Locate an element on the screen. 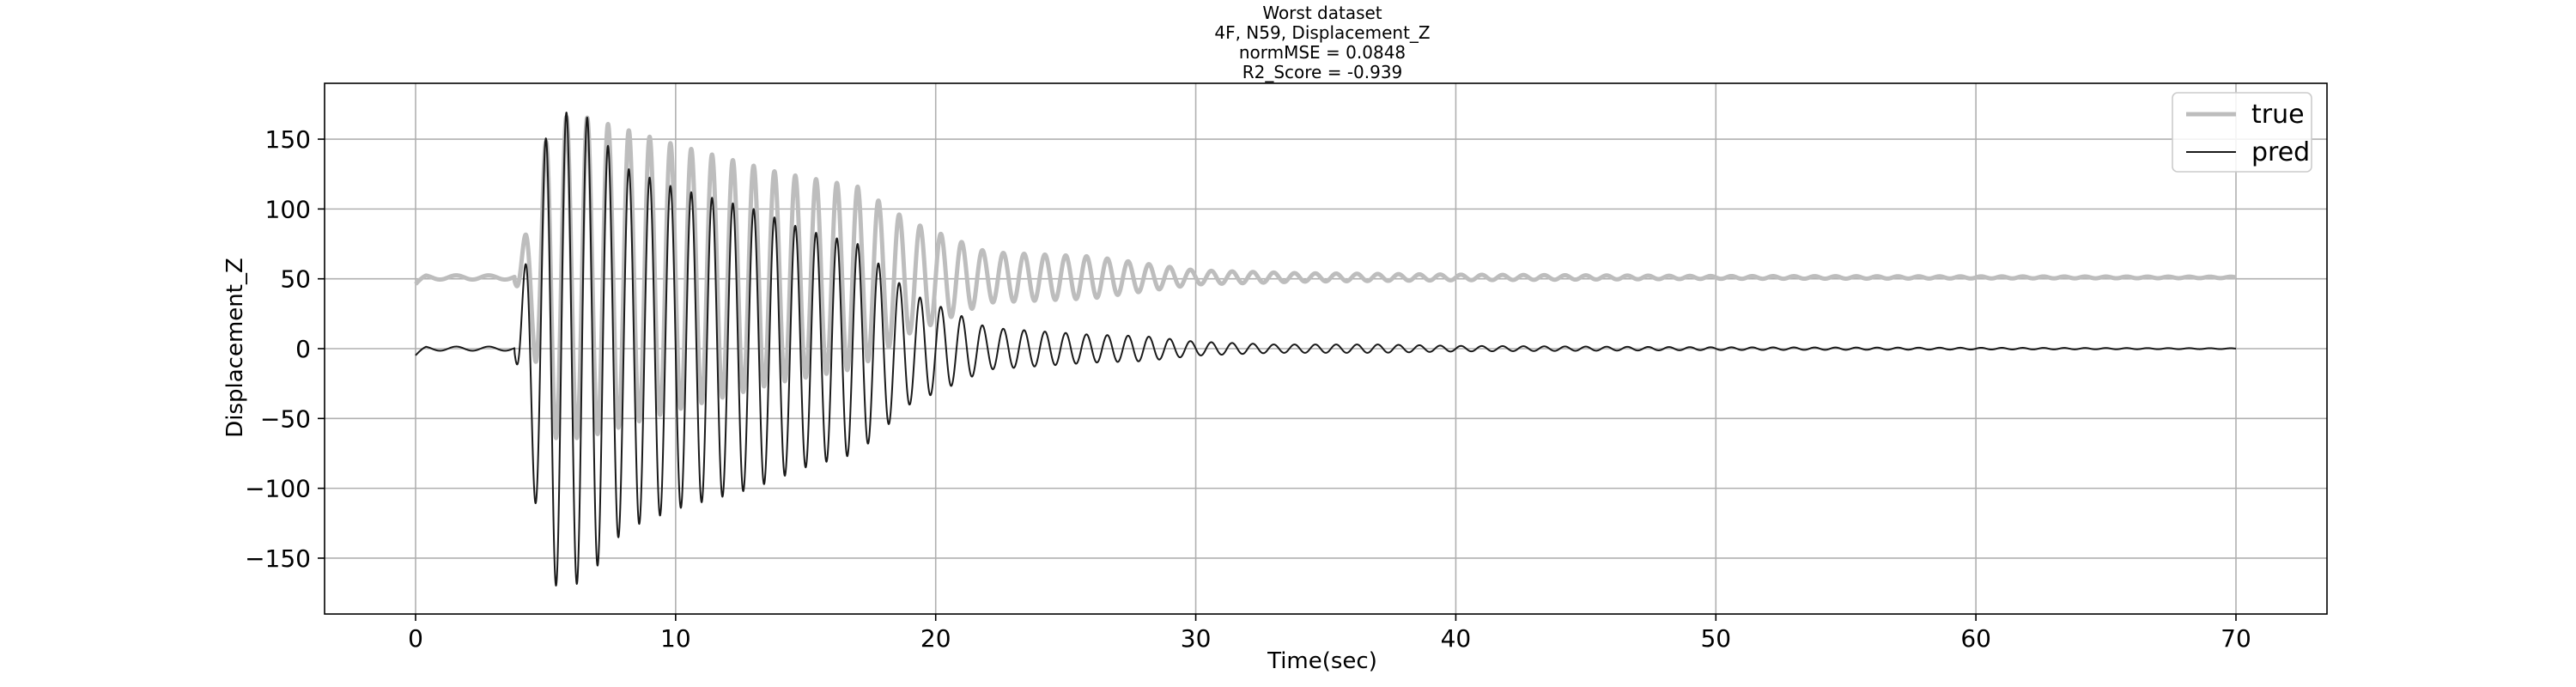  x-tick-label: 60 is located at coordinates (1975, 638).